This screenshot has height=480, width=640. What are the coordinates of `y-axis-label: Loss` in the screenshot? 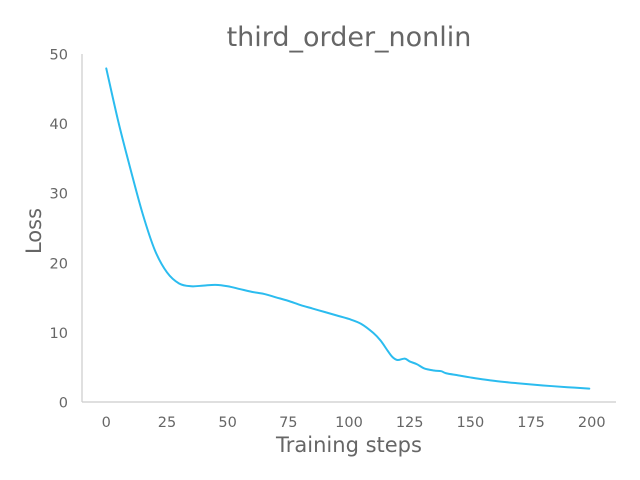 It's located at (34, 231).